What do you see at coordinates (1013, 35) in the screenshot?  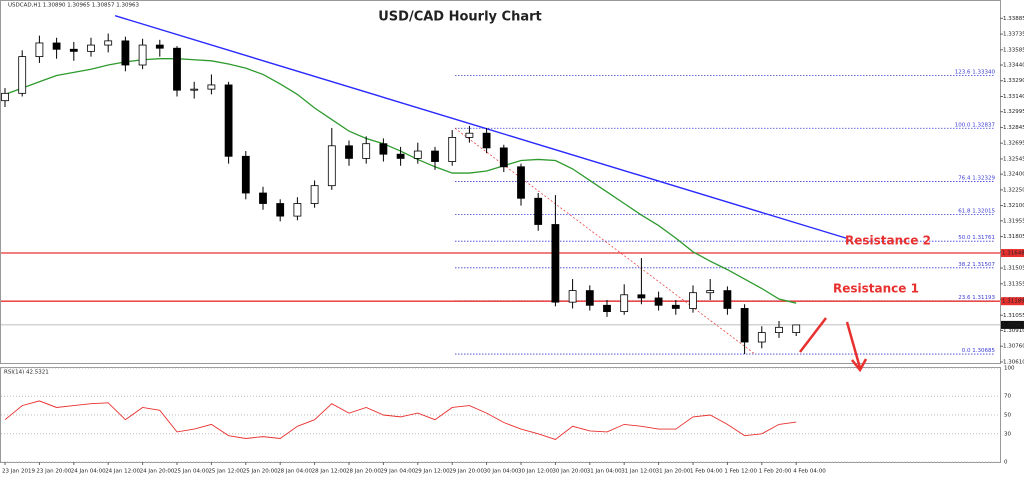 I see `y-tick-label: 1.33735` at bounding box center [1013, 35].